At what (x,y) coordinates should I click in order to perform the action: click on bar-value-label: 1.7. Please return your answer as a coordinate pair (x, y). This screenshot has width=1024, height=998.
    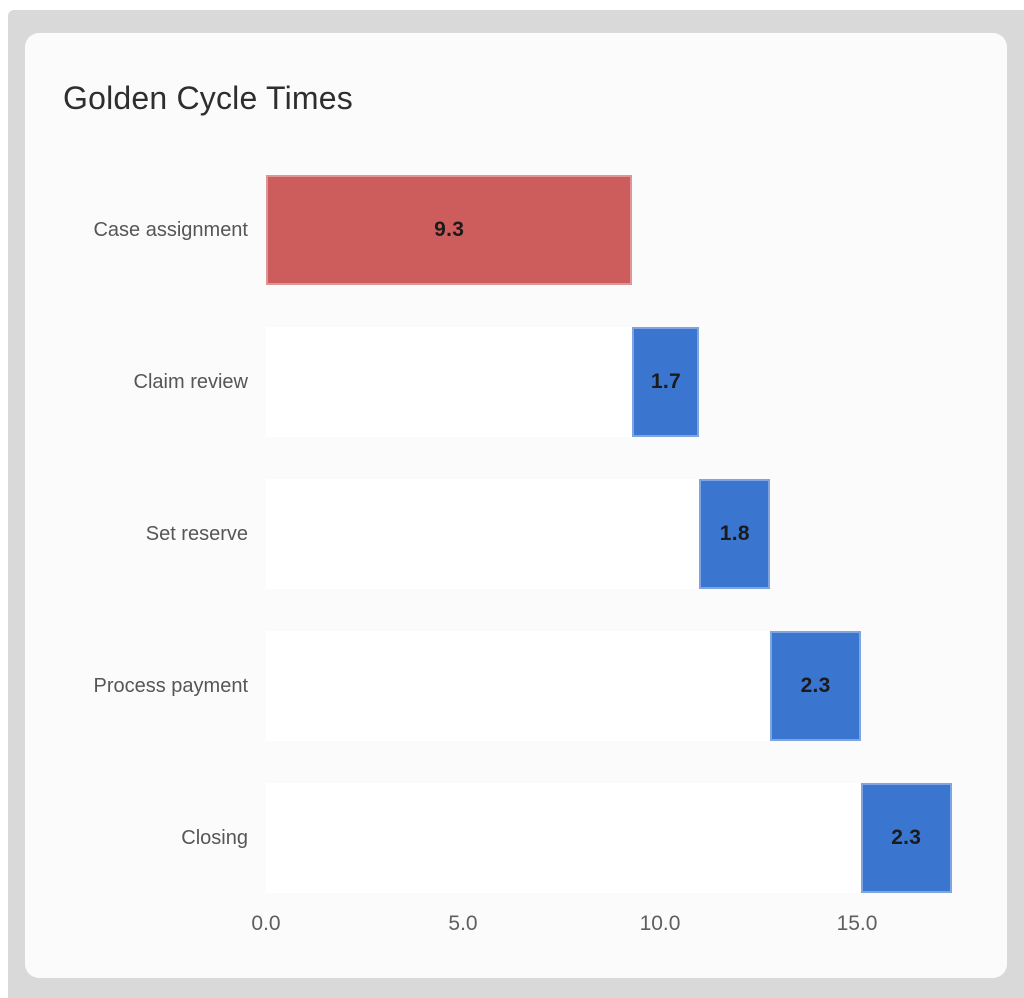
    Looking at the image, I should click on (665, 381).